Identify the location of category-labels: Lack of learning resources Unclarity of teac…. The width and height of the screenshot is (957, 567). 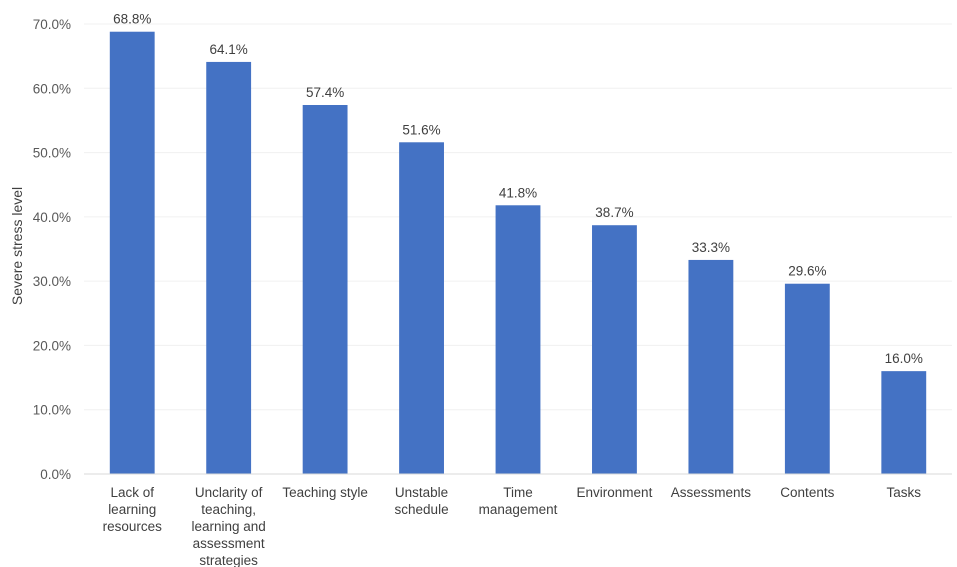
(512, 526).